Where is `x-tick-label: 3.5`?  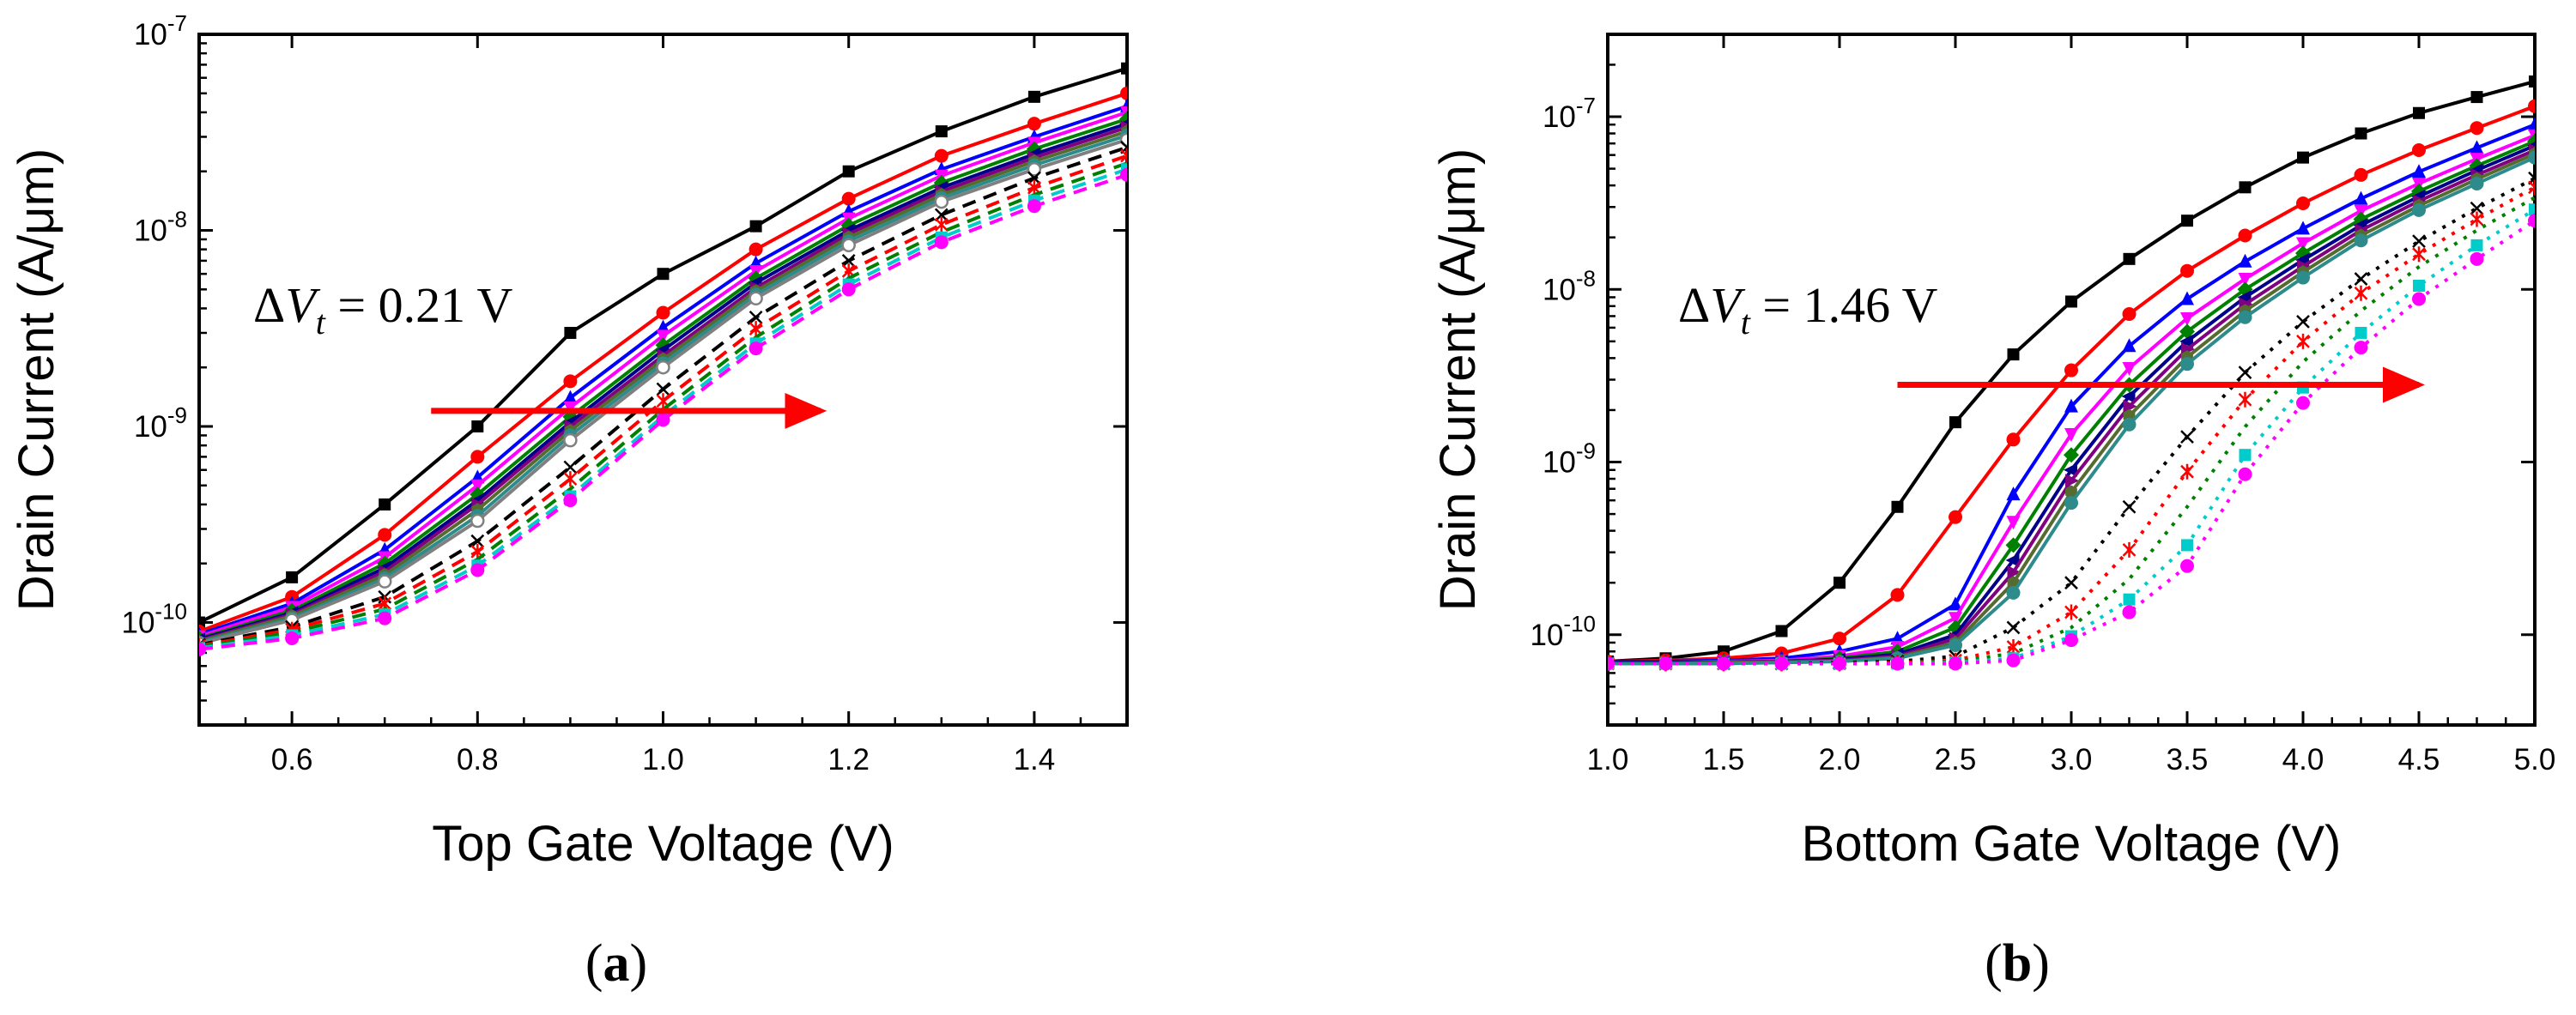
x-tick-label: 3.5 is located at coordinates (2188, 760).